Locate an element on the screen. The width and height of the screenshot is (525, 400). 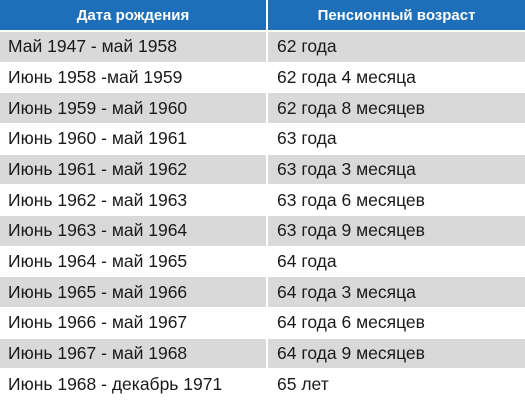
birth-date-cell: Июнь 1963 - май 1964 is located at coordinates (98, 230).